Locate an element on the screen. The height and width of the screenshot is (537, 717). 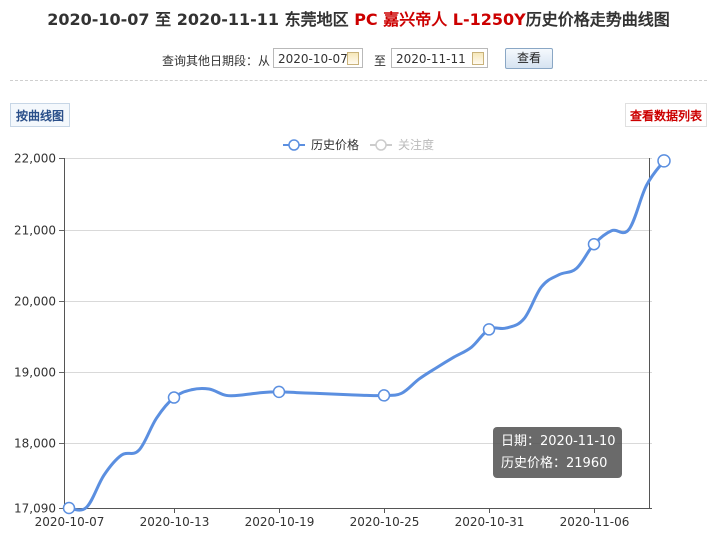
tooltip: 日期：2020-11-10 历史价格：21960 is located at coordinates (557, 452).